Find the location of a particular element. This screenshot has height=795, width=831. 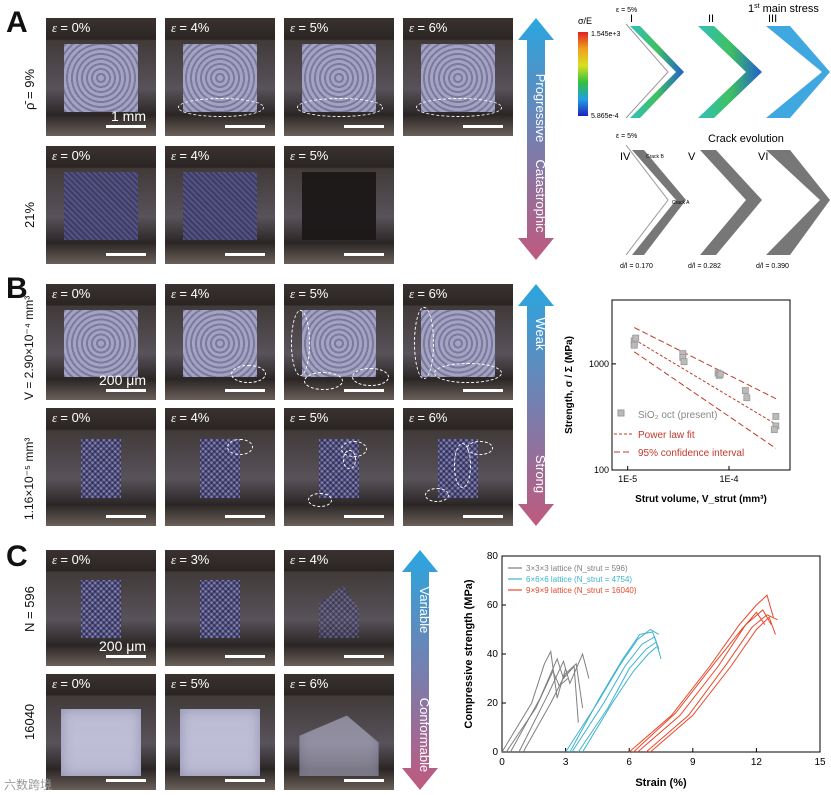

photo-a2-3: ε = 5% is located at coordinates (339, 205).